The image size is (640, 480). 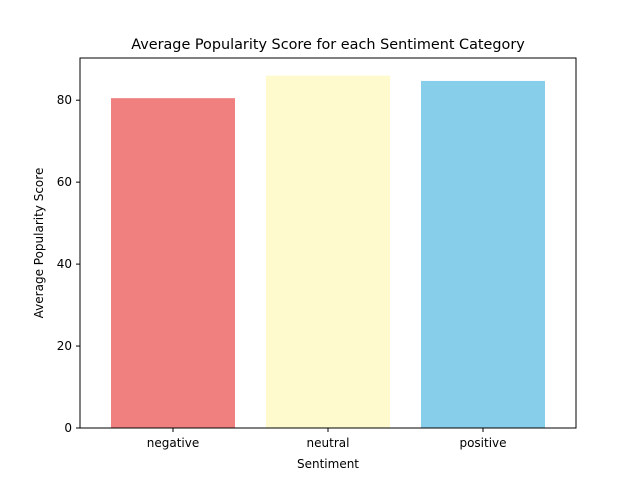 I want to click on y-tick-label: 80, so click(x=64, y=100).